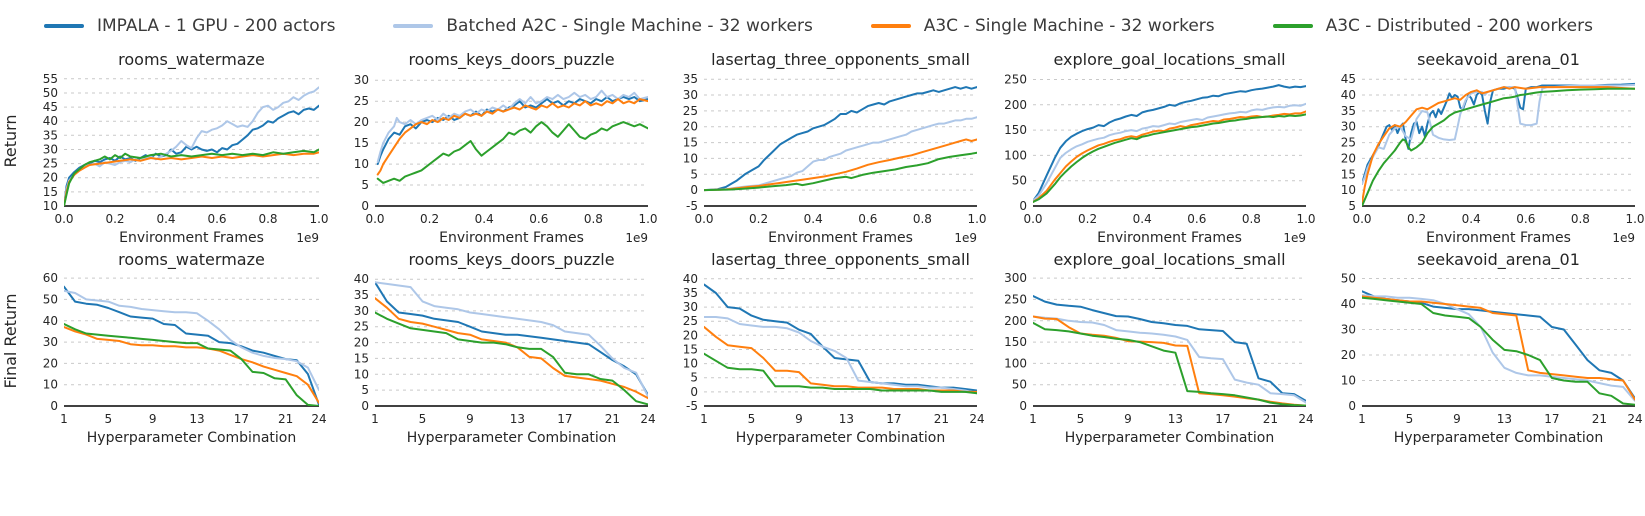 The height and width of the screenshot is (516, 1645). What do you see at coordinates (50, 79) in the screenshot?
I see `y-tick-label: 55` at bounding box center [50, 79].